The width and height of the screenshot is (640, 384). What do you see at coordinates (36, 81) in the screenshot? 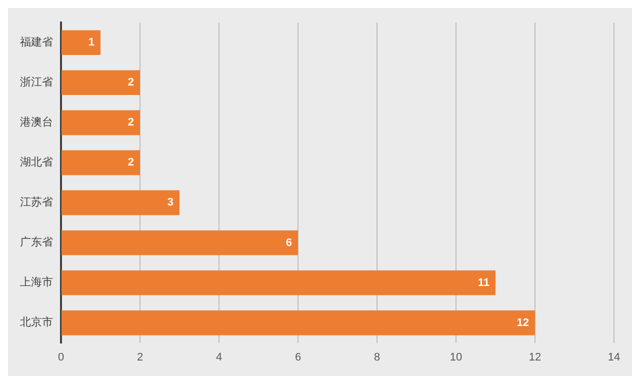
I see `y-tick-label: 浙江省` at bounding box center [36, 81].